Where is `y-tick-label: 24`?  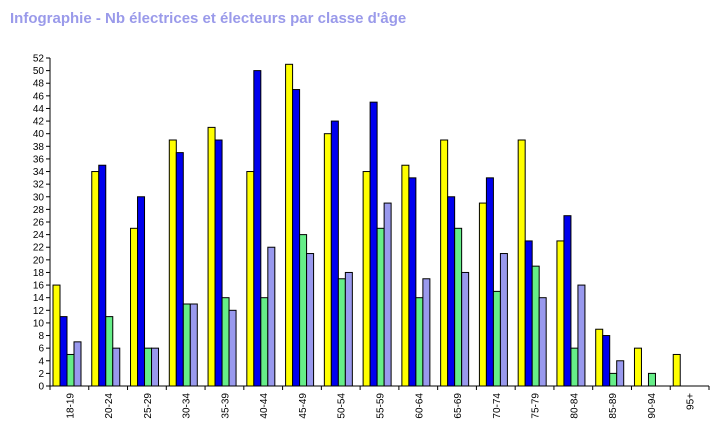
y-tick-label: 24 is located at coordinates (39, 235).